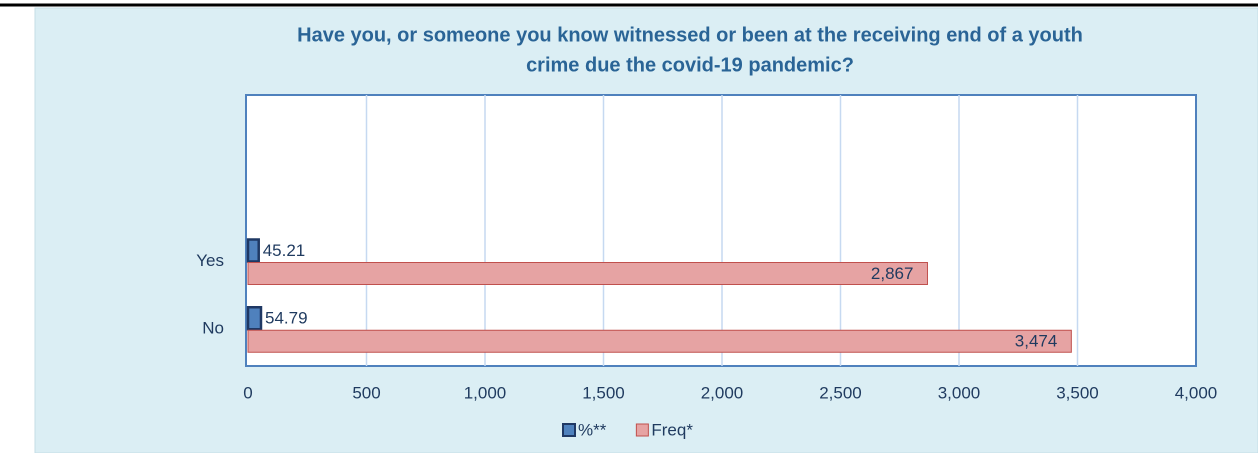 The image size is (1258, 453). I want to click on data-label: 2,867, so click(892, 273).